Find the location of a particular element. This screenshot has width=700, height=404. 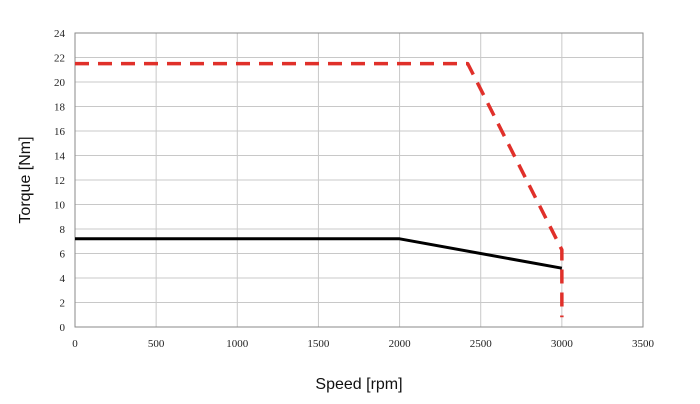

series-line-solid-black is located at coordinates (319, 253).